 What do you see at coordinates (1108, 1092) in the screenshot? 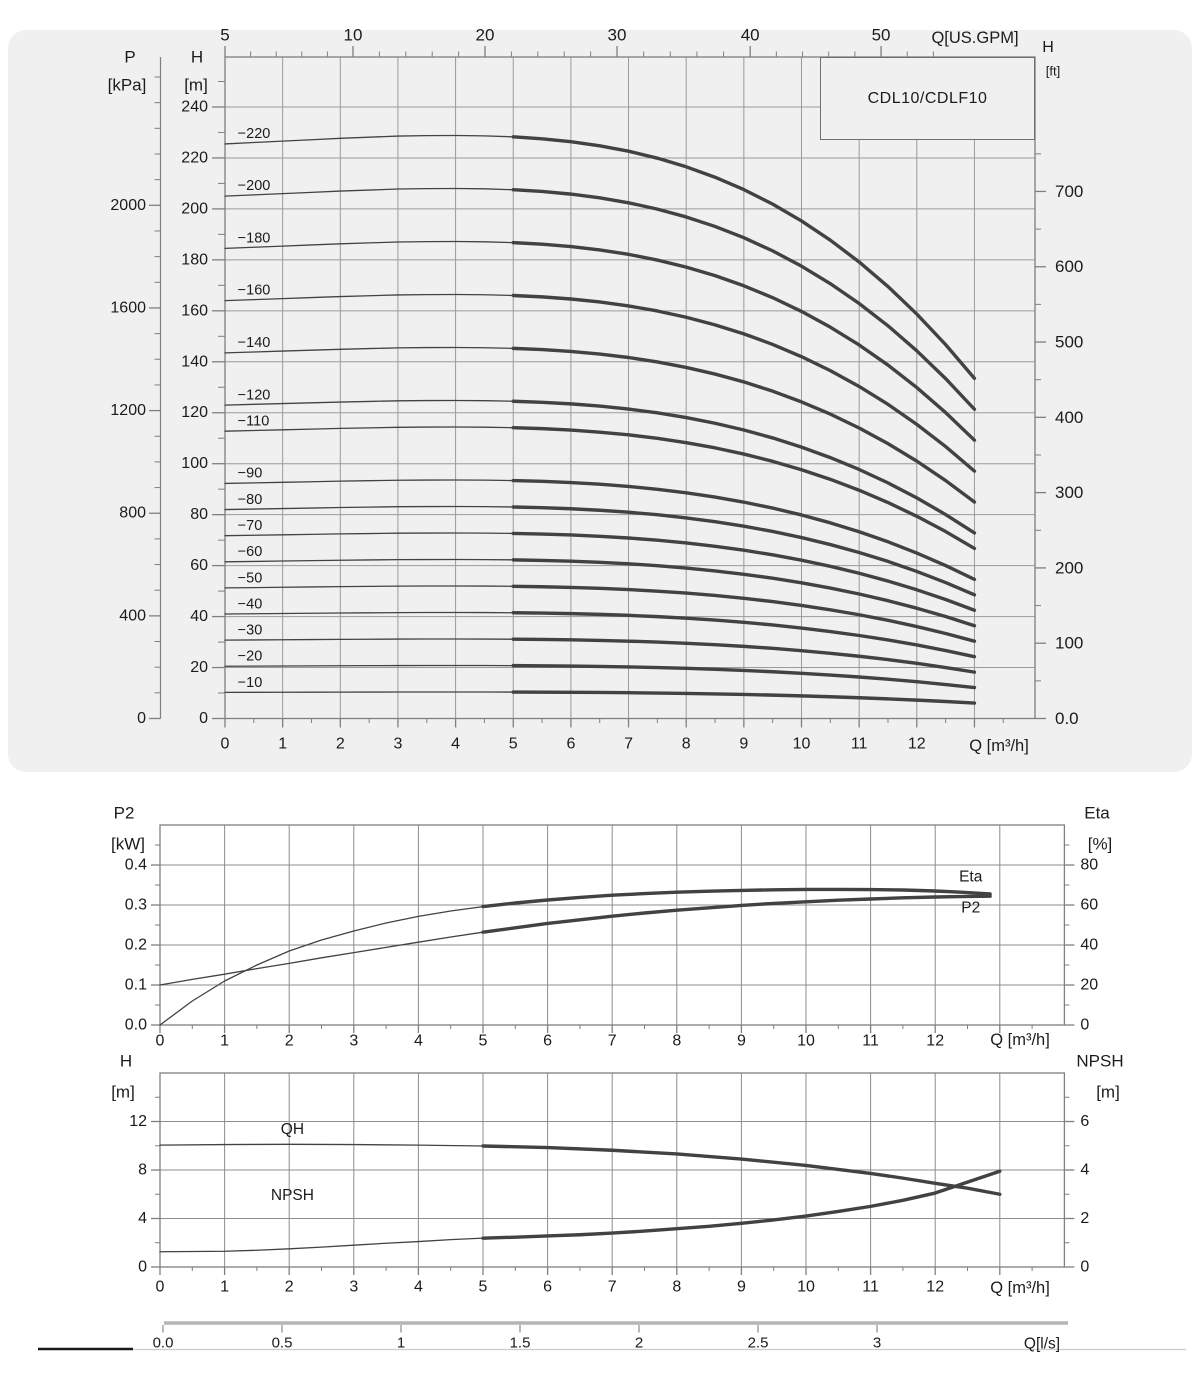
I see `npsh-axis-unit: [m]` at bounding box center [1108, 1092].